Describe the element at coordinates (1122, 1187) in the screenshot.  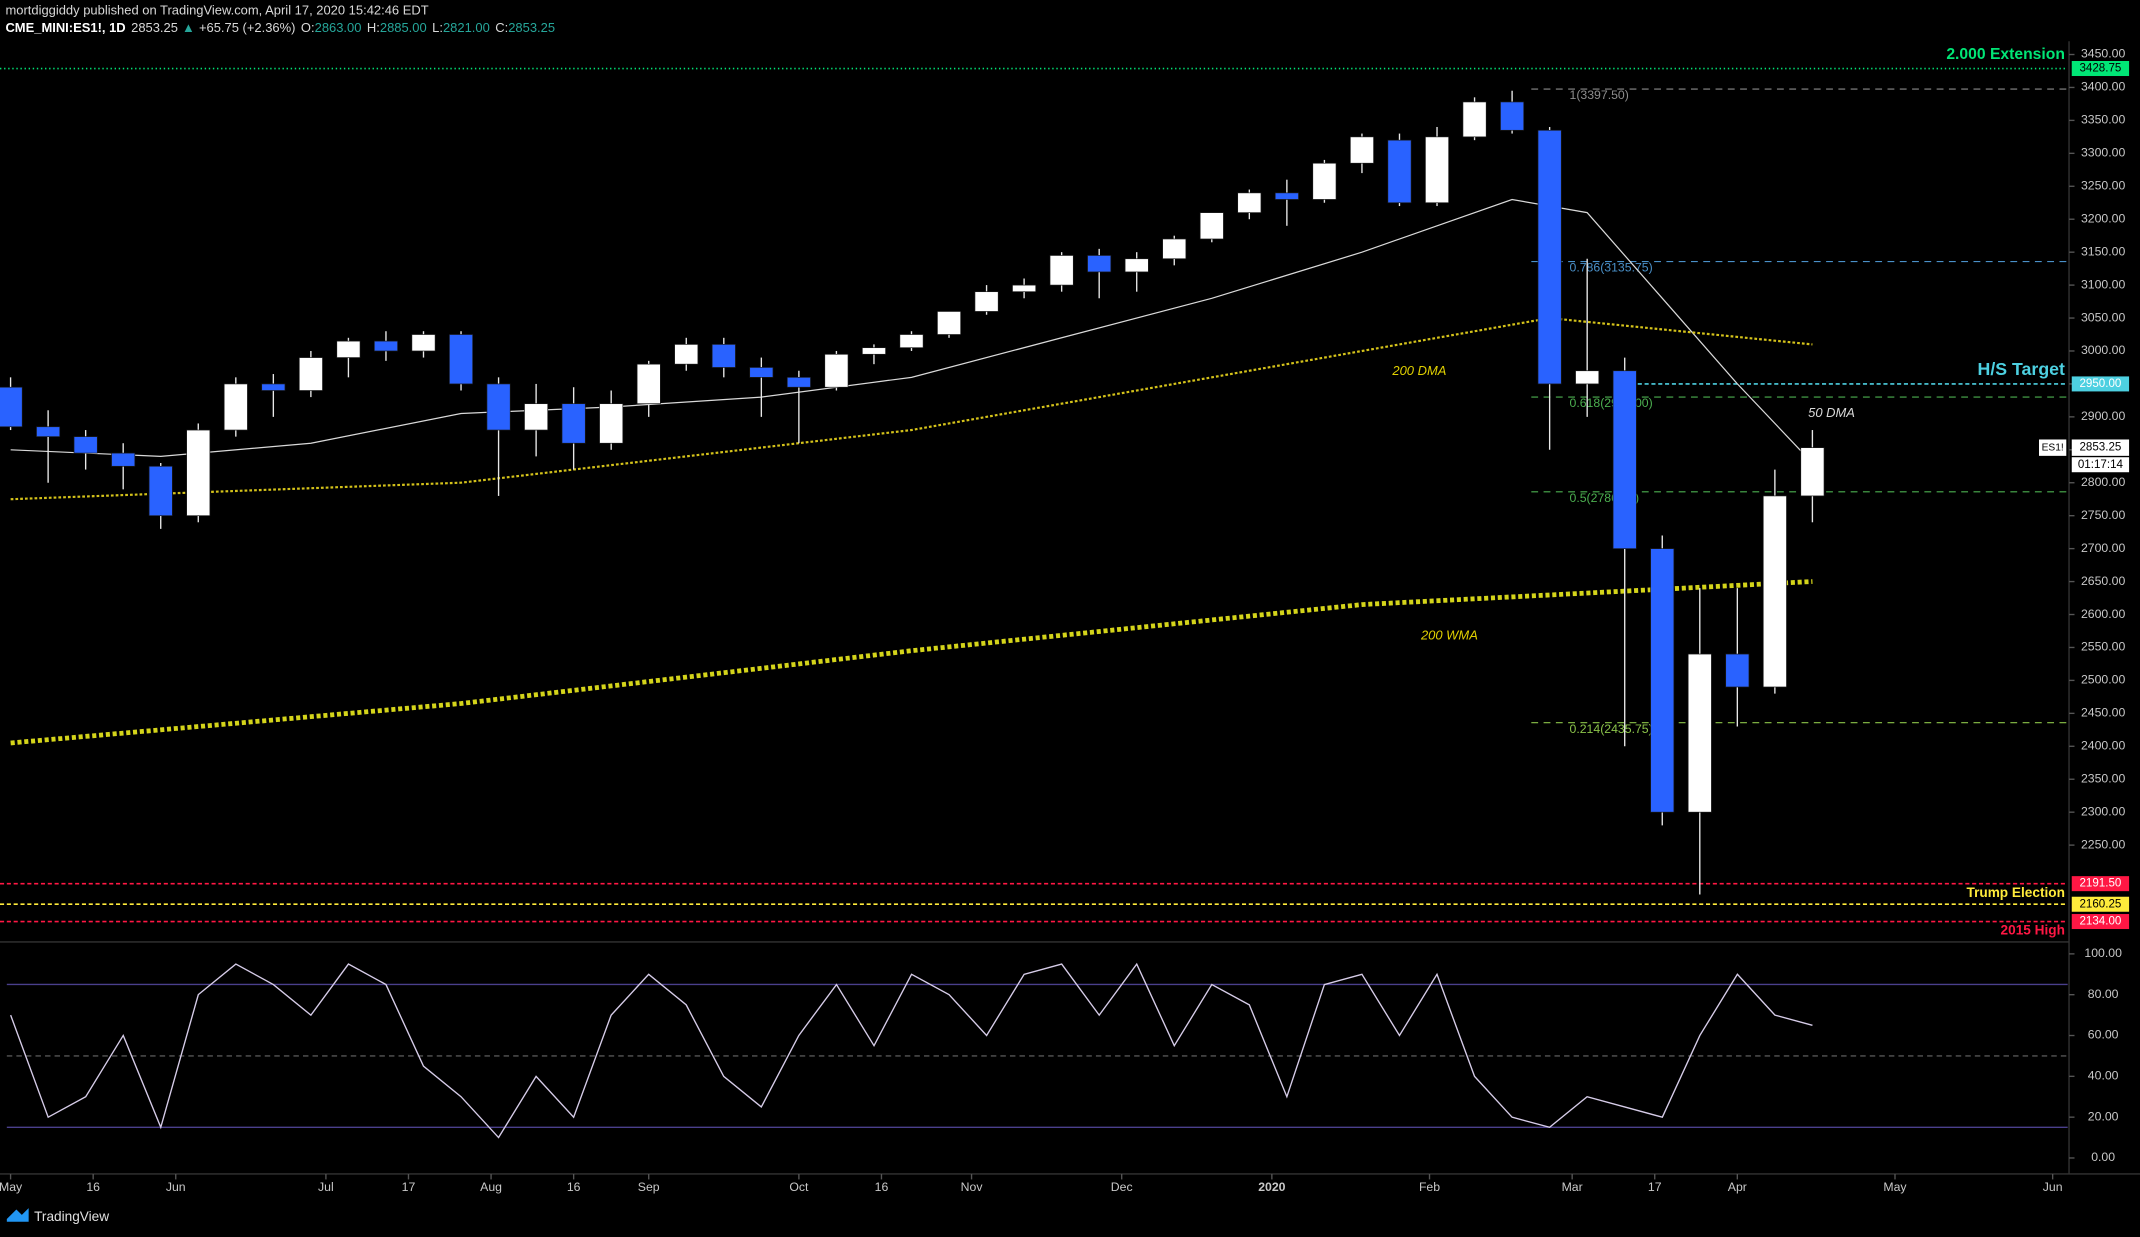
I see `x-tick-label: Dec` at that location.